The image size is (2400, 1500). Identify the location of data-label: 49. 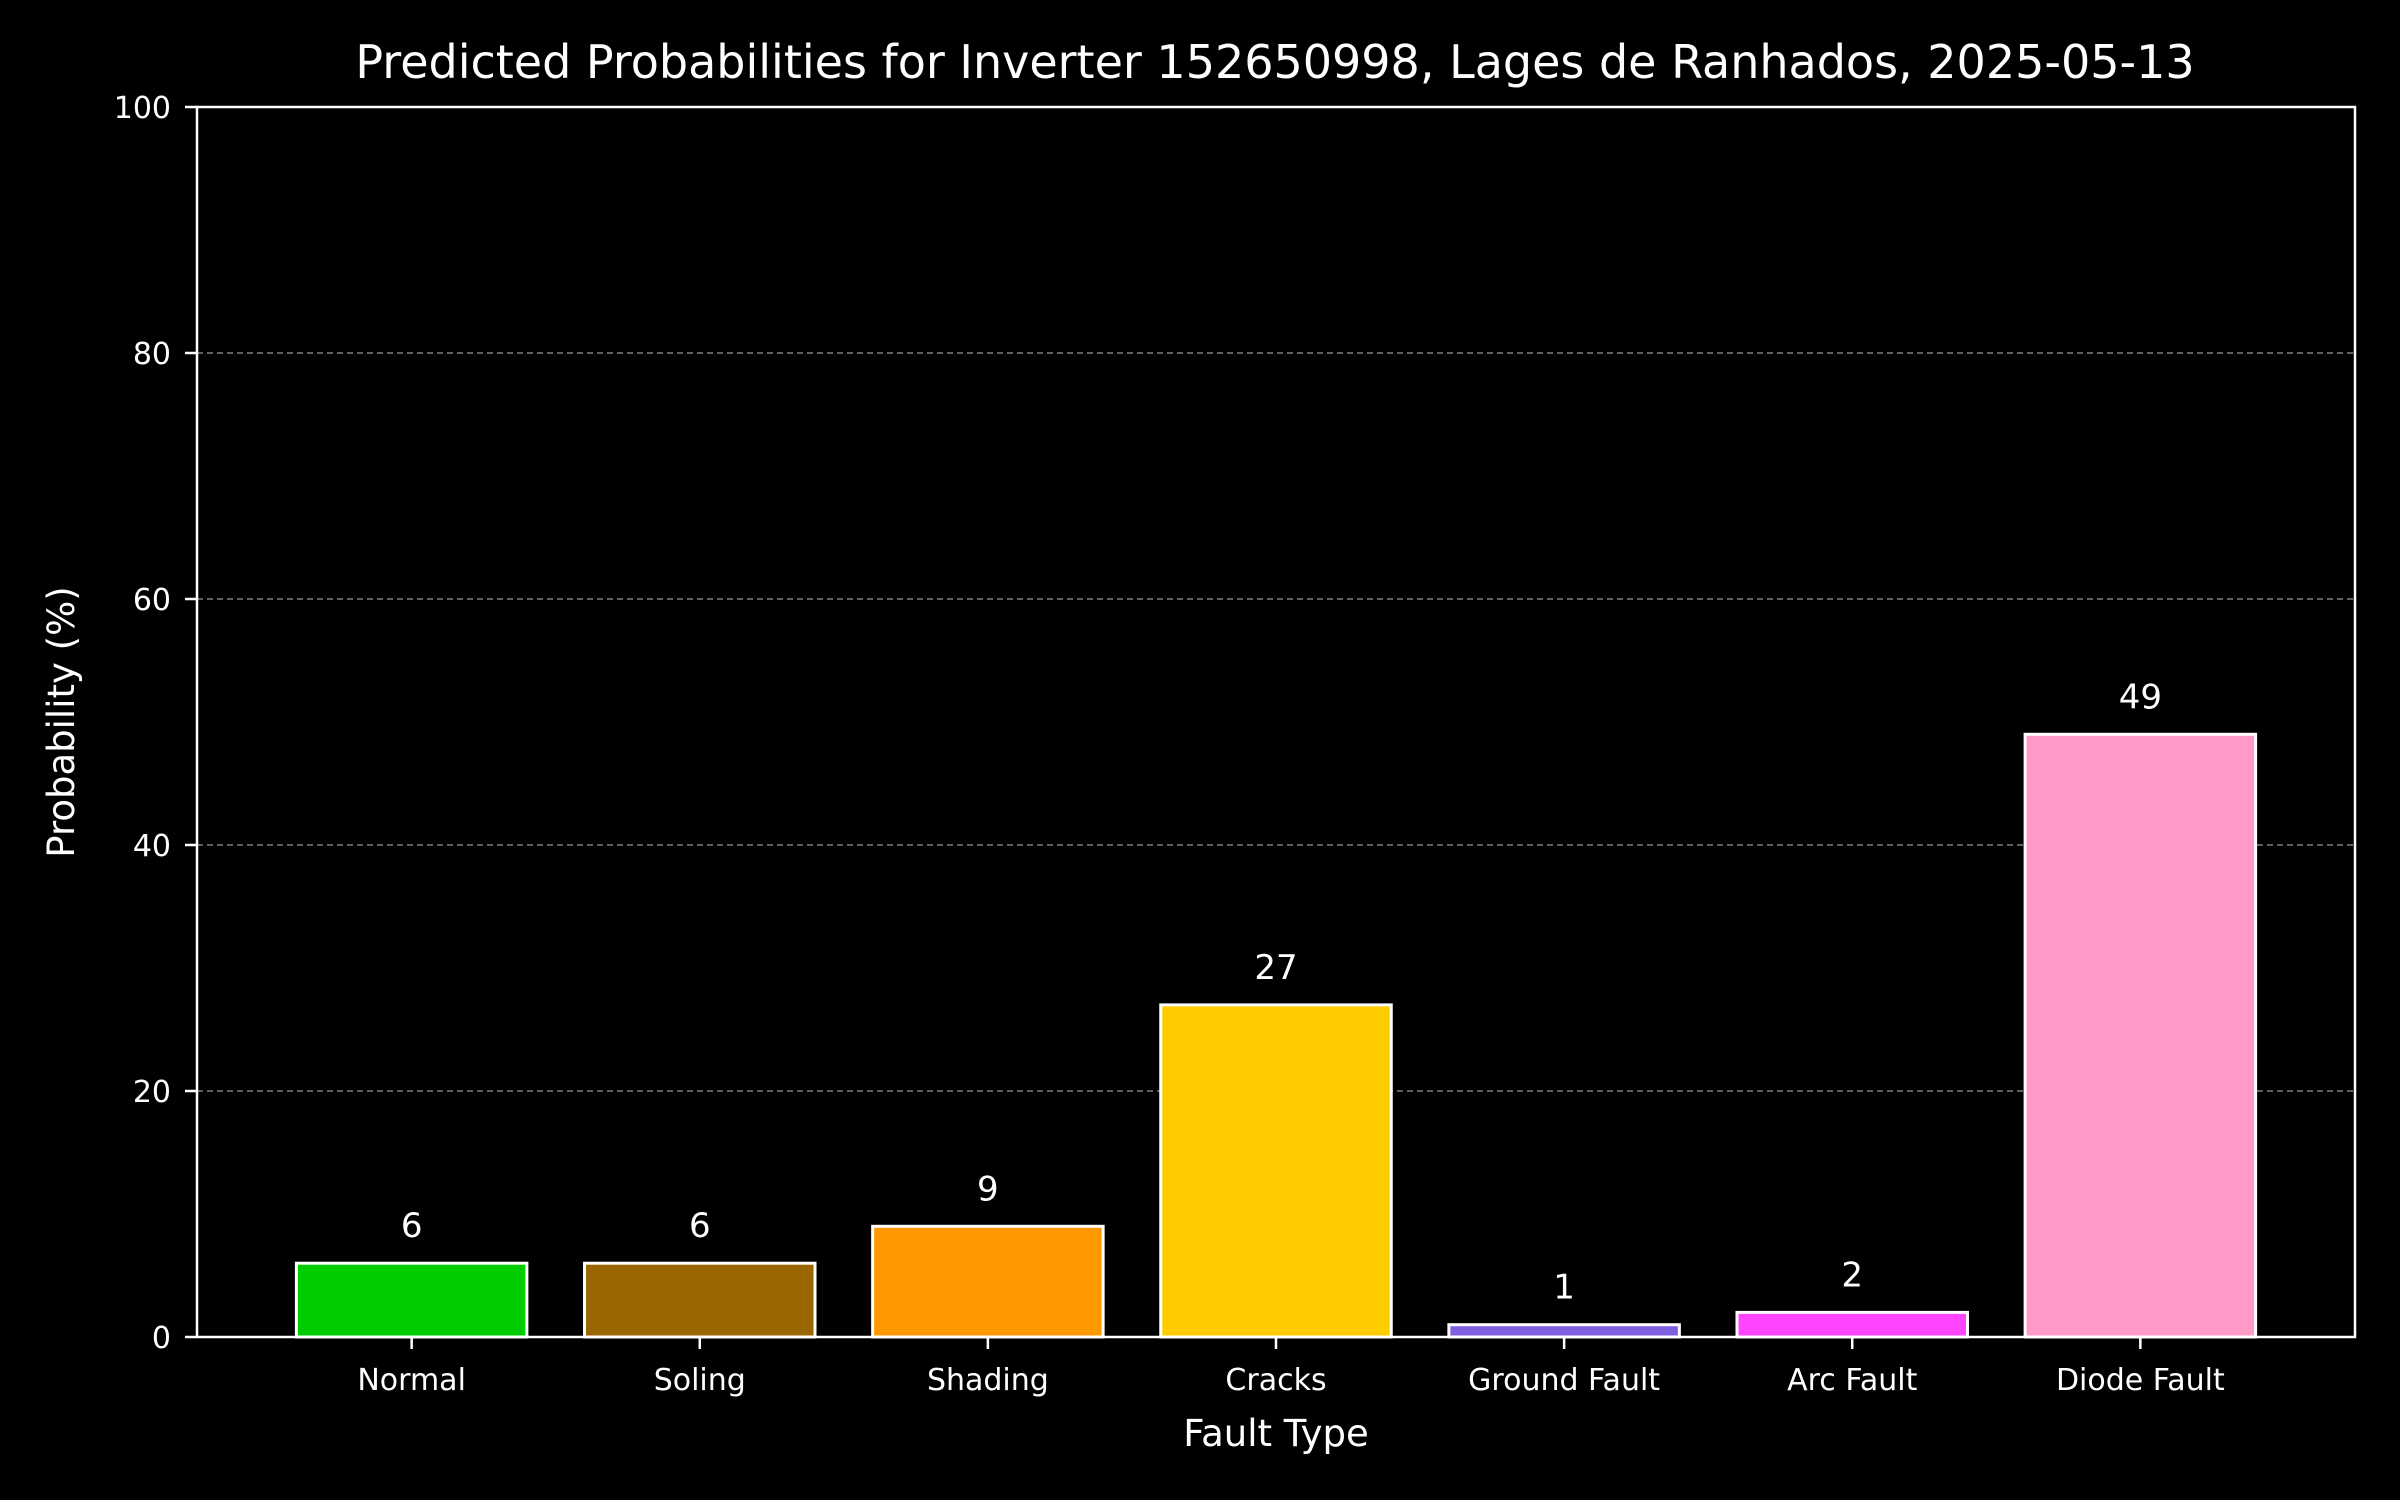
(2140, 697).